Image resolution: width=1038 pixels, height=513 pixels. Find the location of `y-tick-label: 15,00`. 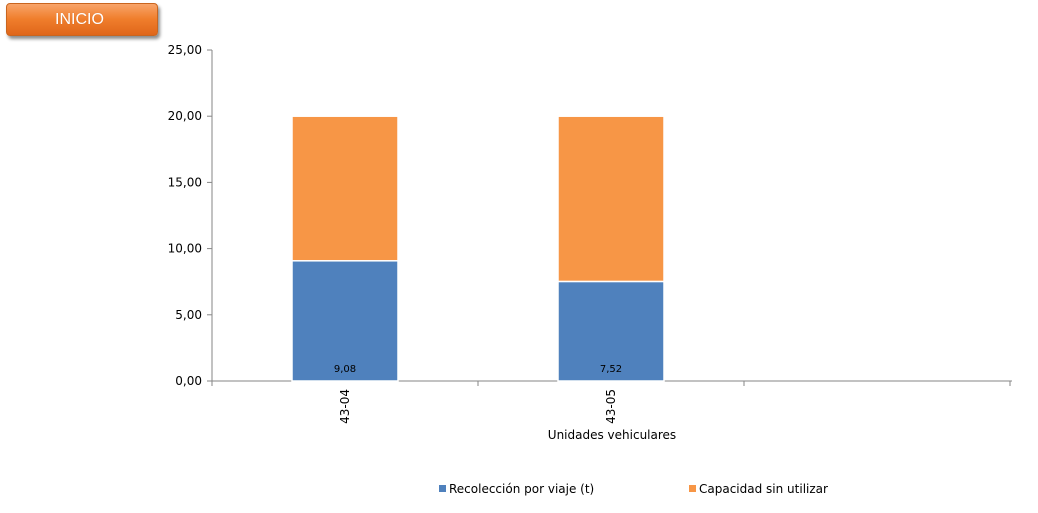

y-tick-label: 15,00 is located at coordinates (185, 182).